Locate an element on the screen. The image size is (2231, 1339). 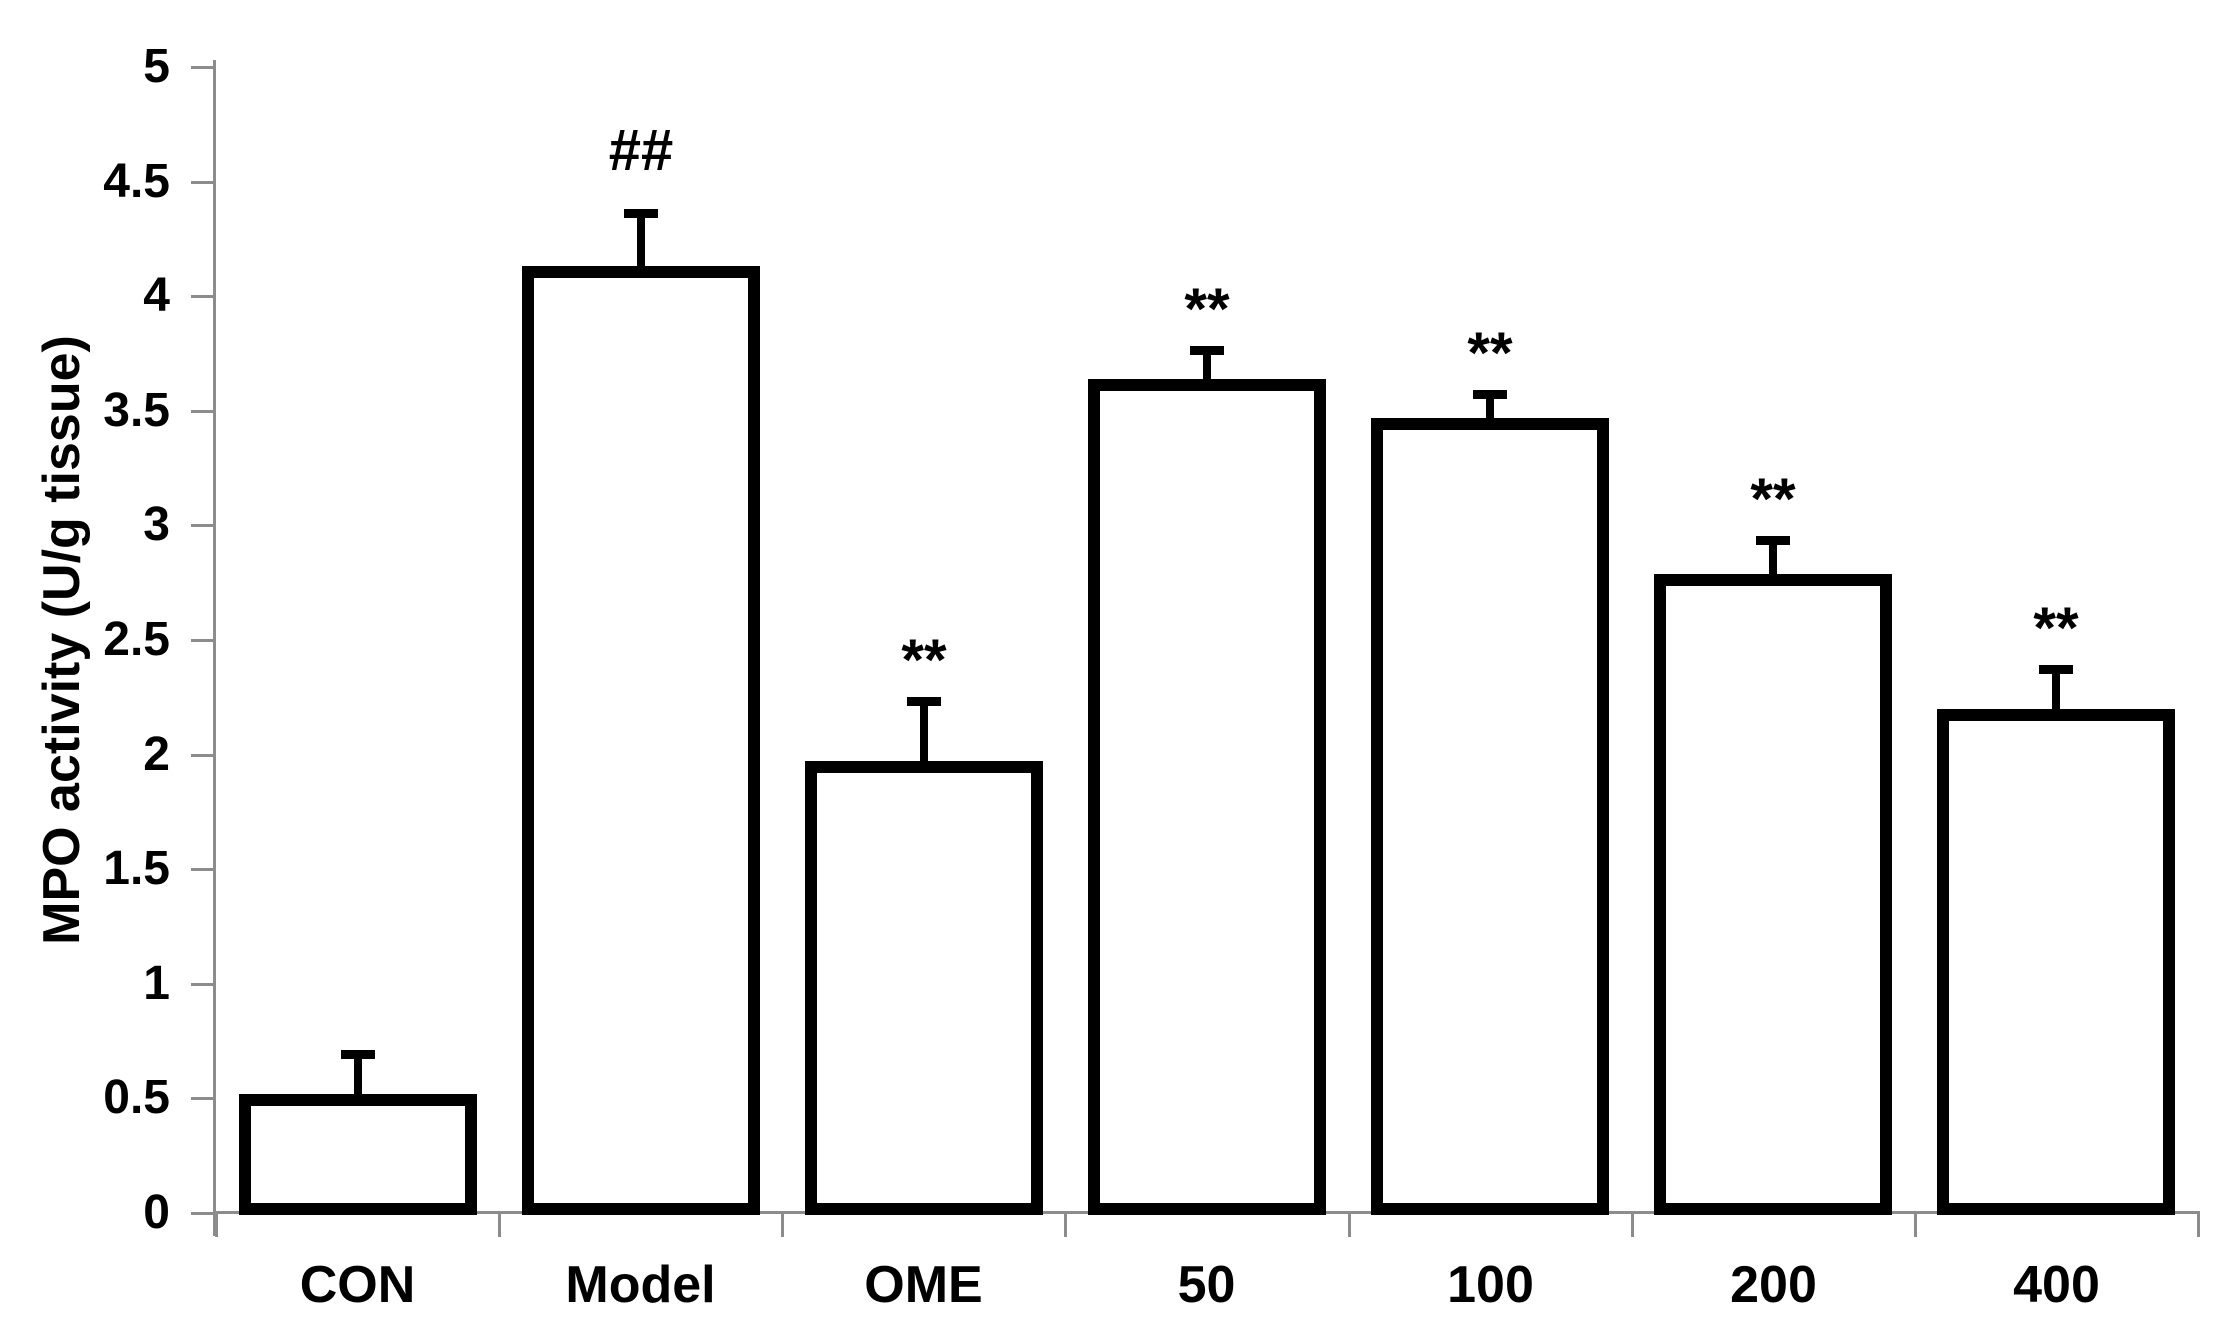
y-tick-label: 4.5 is located at coordinates (136, 181).